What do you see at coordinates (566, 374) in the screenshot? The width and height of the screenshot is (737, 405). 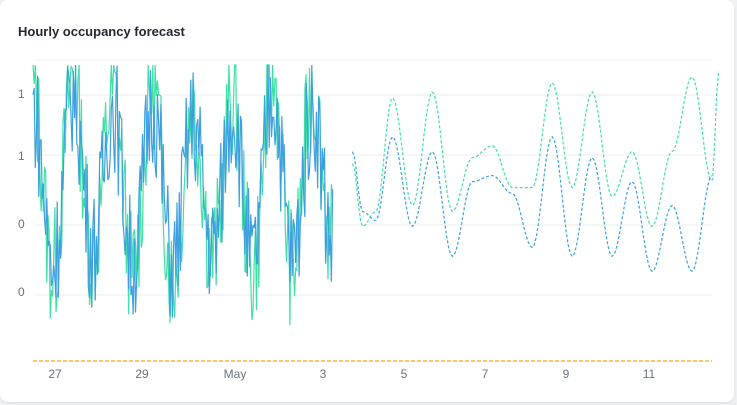 I see `x-tick-label: 9` at bounding box center [566, 374].